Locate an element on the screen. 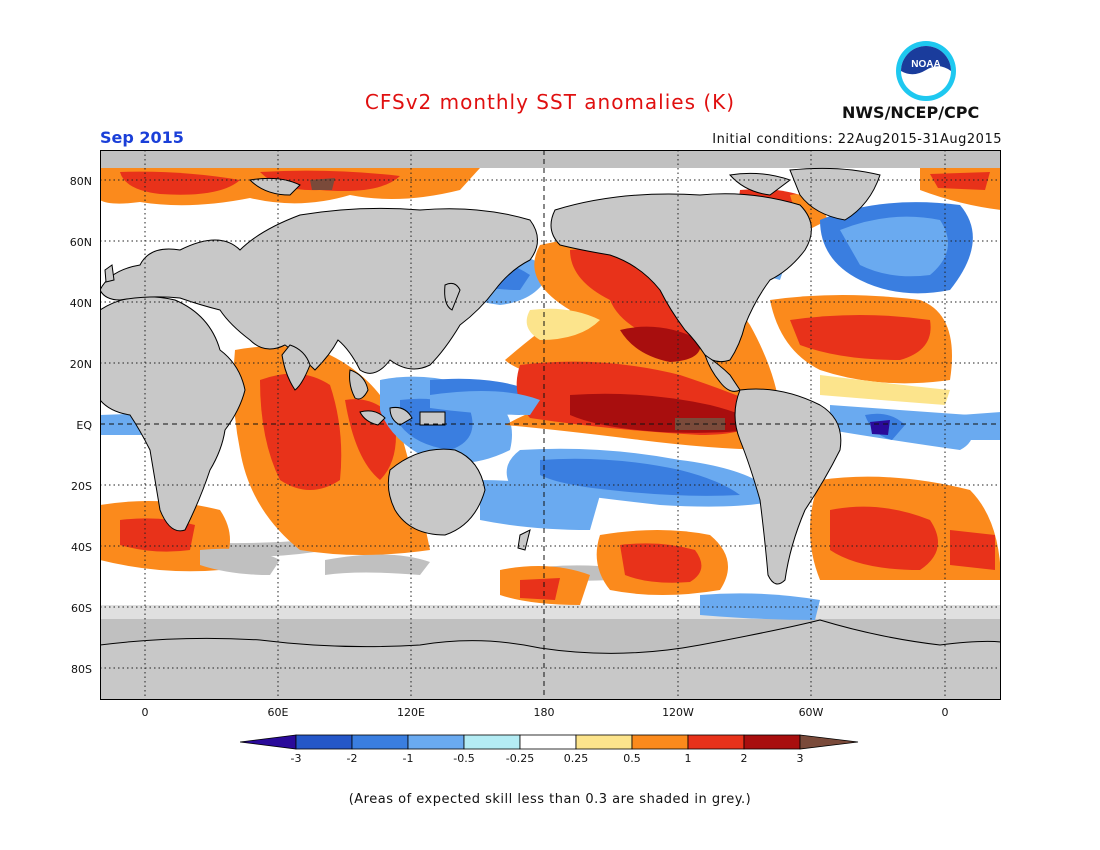  longitude-label: 60W is located at coordinates (811, 712).